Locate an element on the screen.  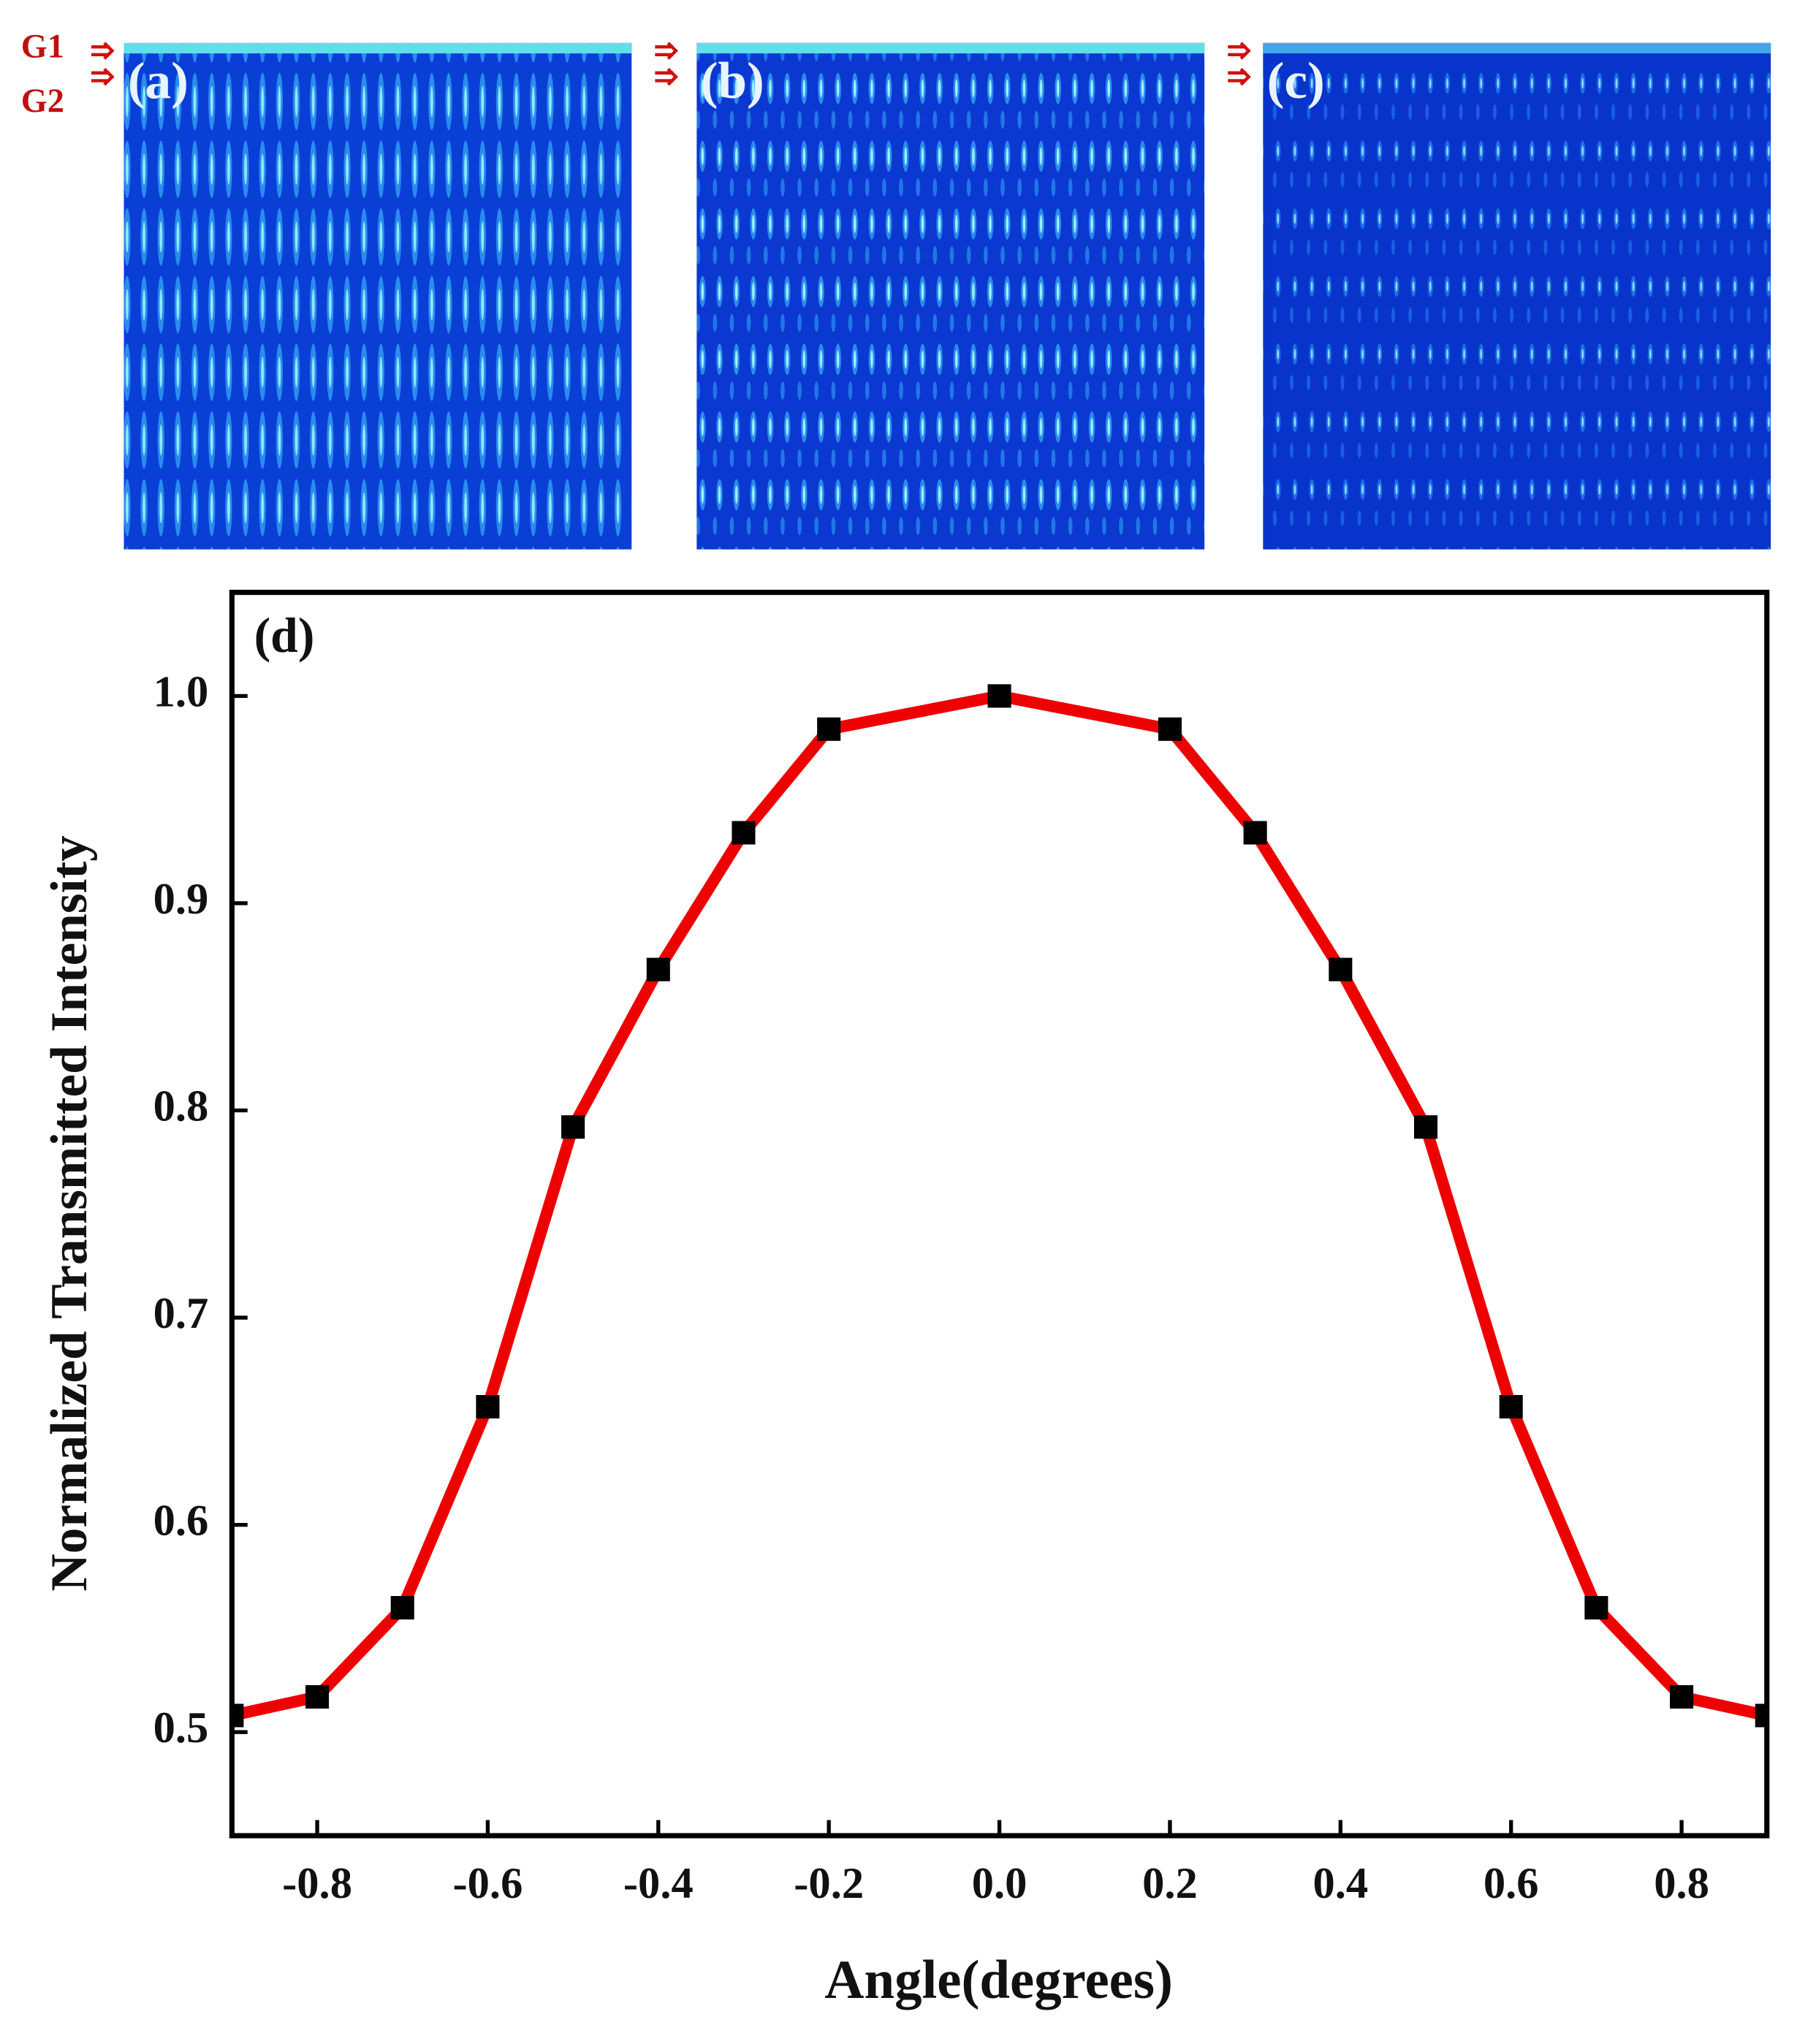
y-axis-label: Normalized Transmitted Intensity is located at coordinates (69, 1213).